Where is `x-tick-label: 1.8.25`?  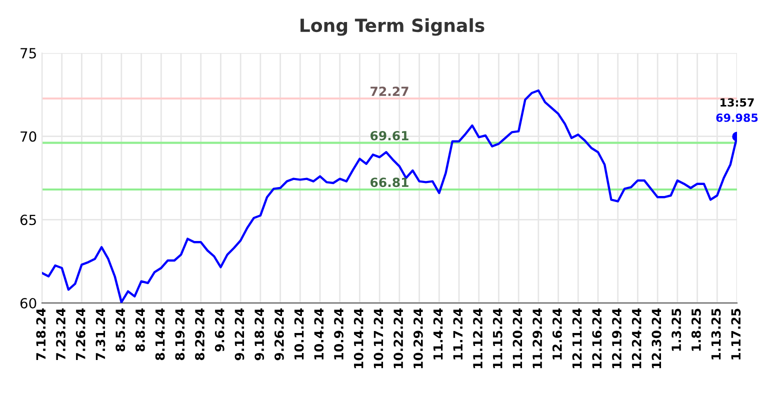 x-tick-label: 1.8.25 is located at coordinates (696, 329).